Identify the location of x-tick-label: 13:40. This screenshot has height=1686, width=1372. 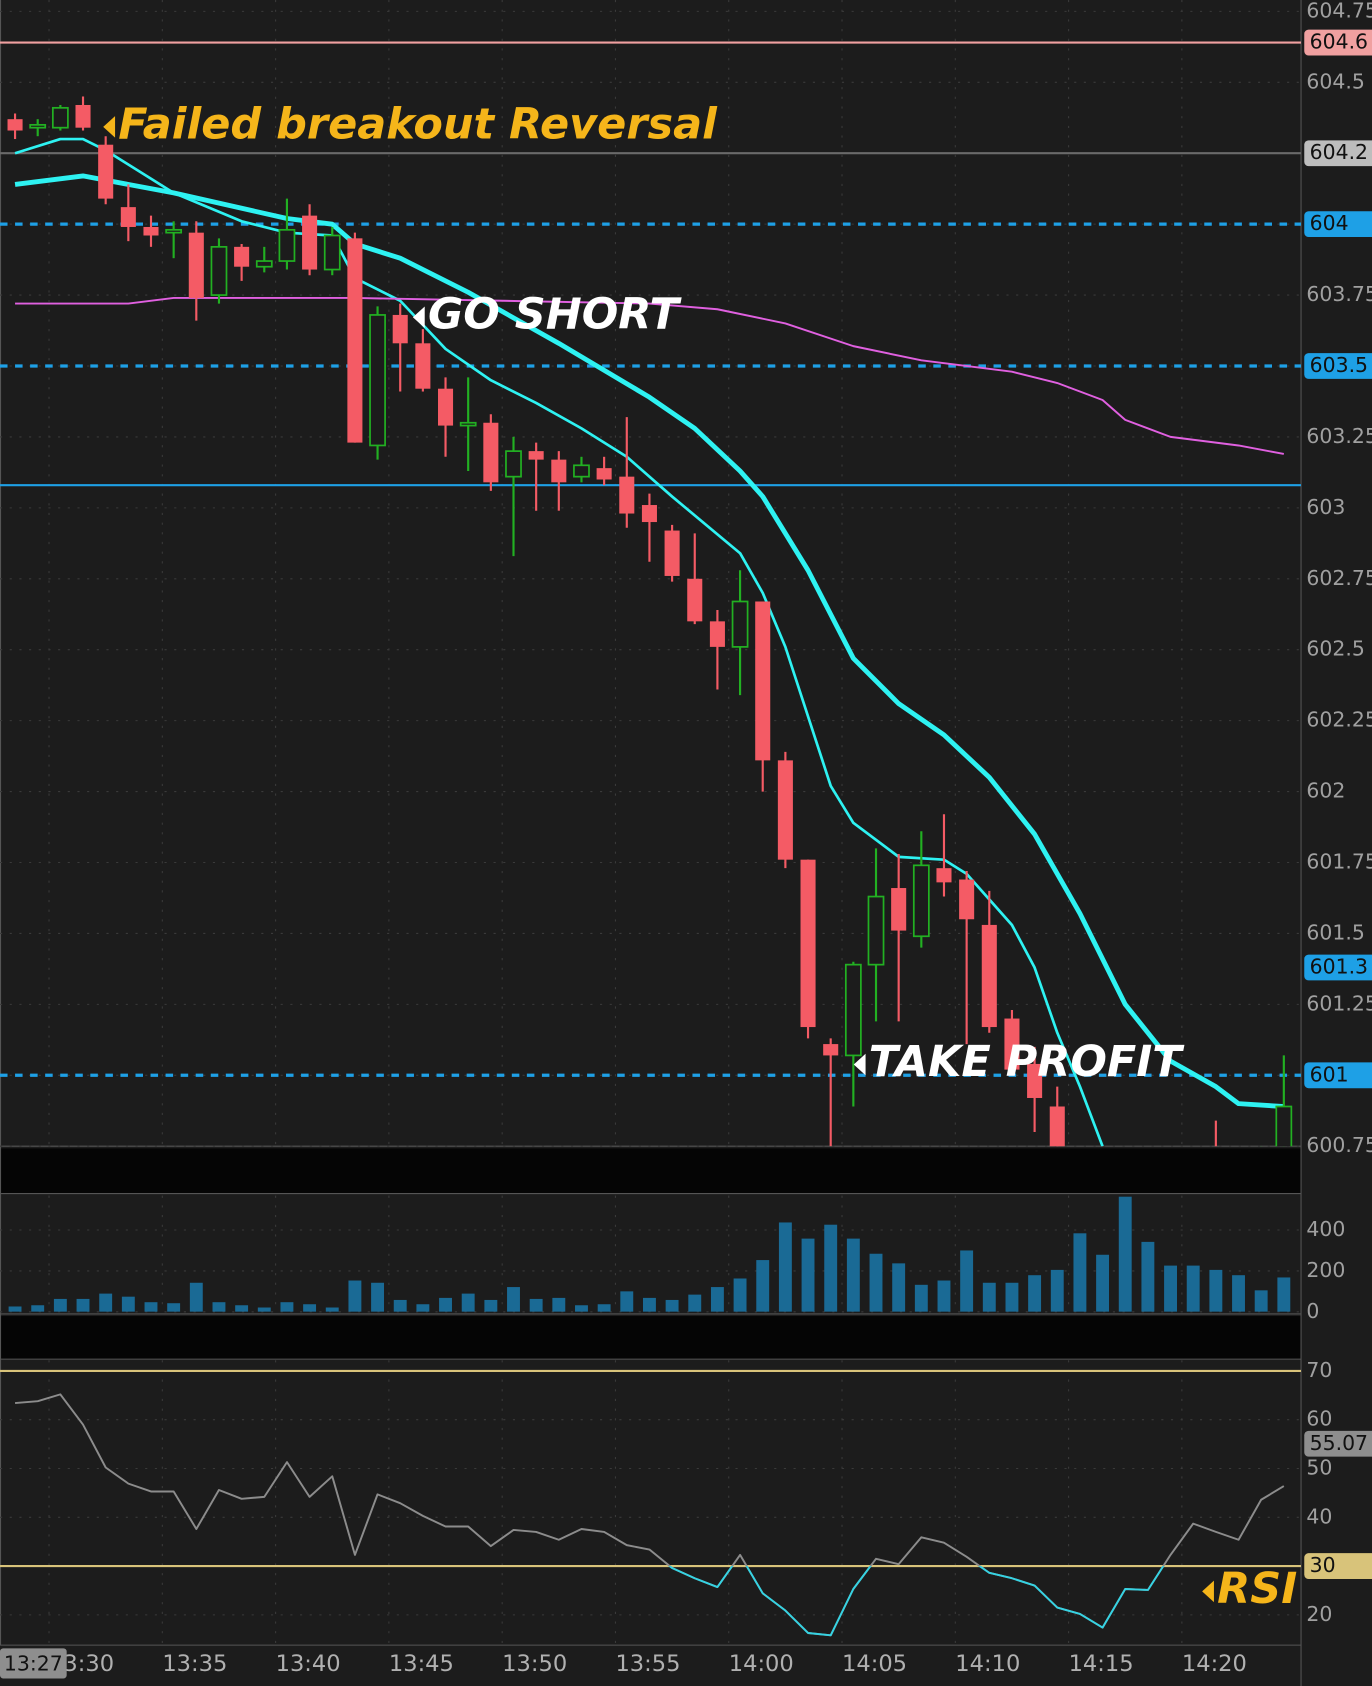
(308, 1664).